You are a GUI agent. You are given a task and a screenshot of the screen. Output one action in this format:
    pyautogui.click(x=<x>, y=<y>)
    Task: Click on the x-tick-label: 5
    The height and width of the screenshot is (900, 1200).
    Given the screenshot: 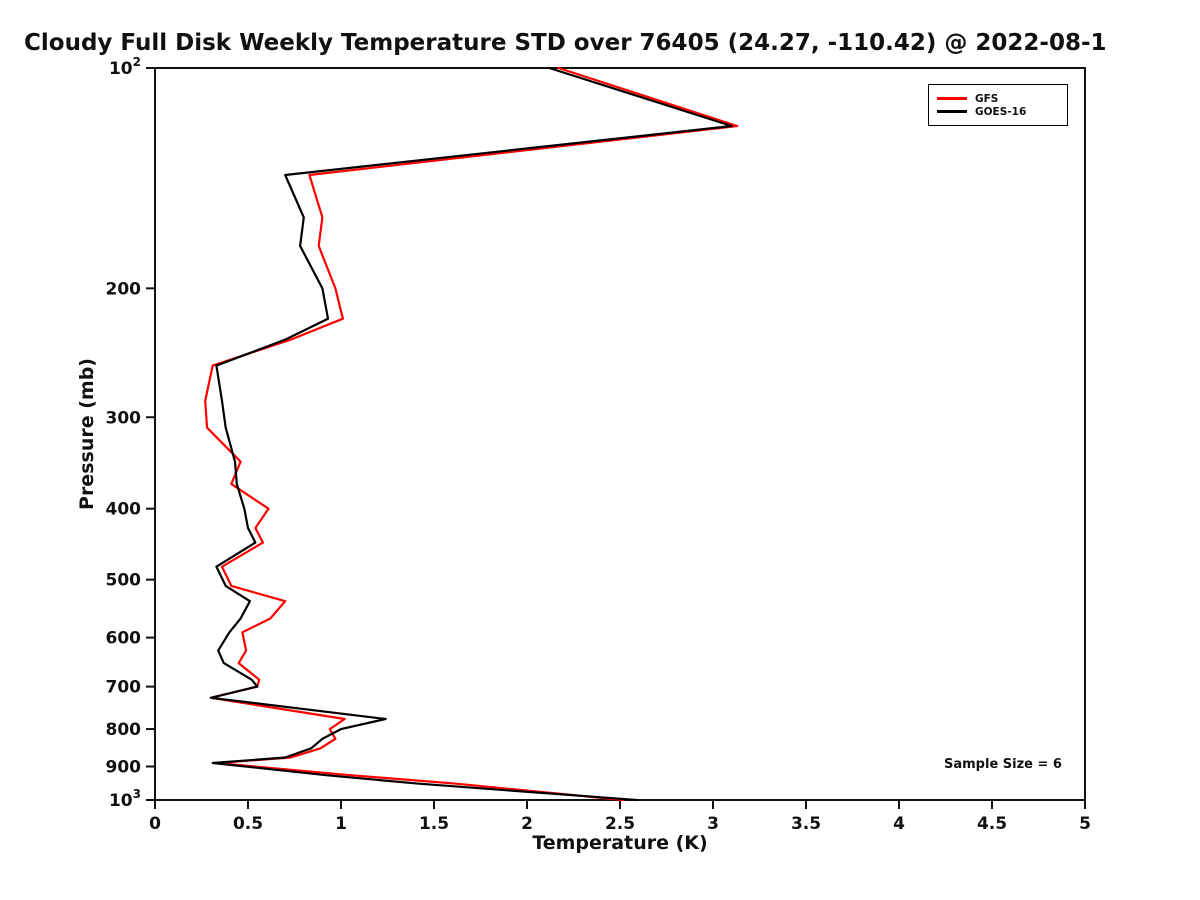 What is the action you would take?
    pyautogui.click(x=1085, y=824)
    